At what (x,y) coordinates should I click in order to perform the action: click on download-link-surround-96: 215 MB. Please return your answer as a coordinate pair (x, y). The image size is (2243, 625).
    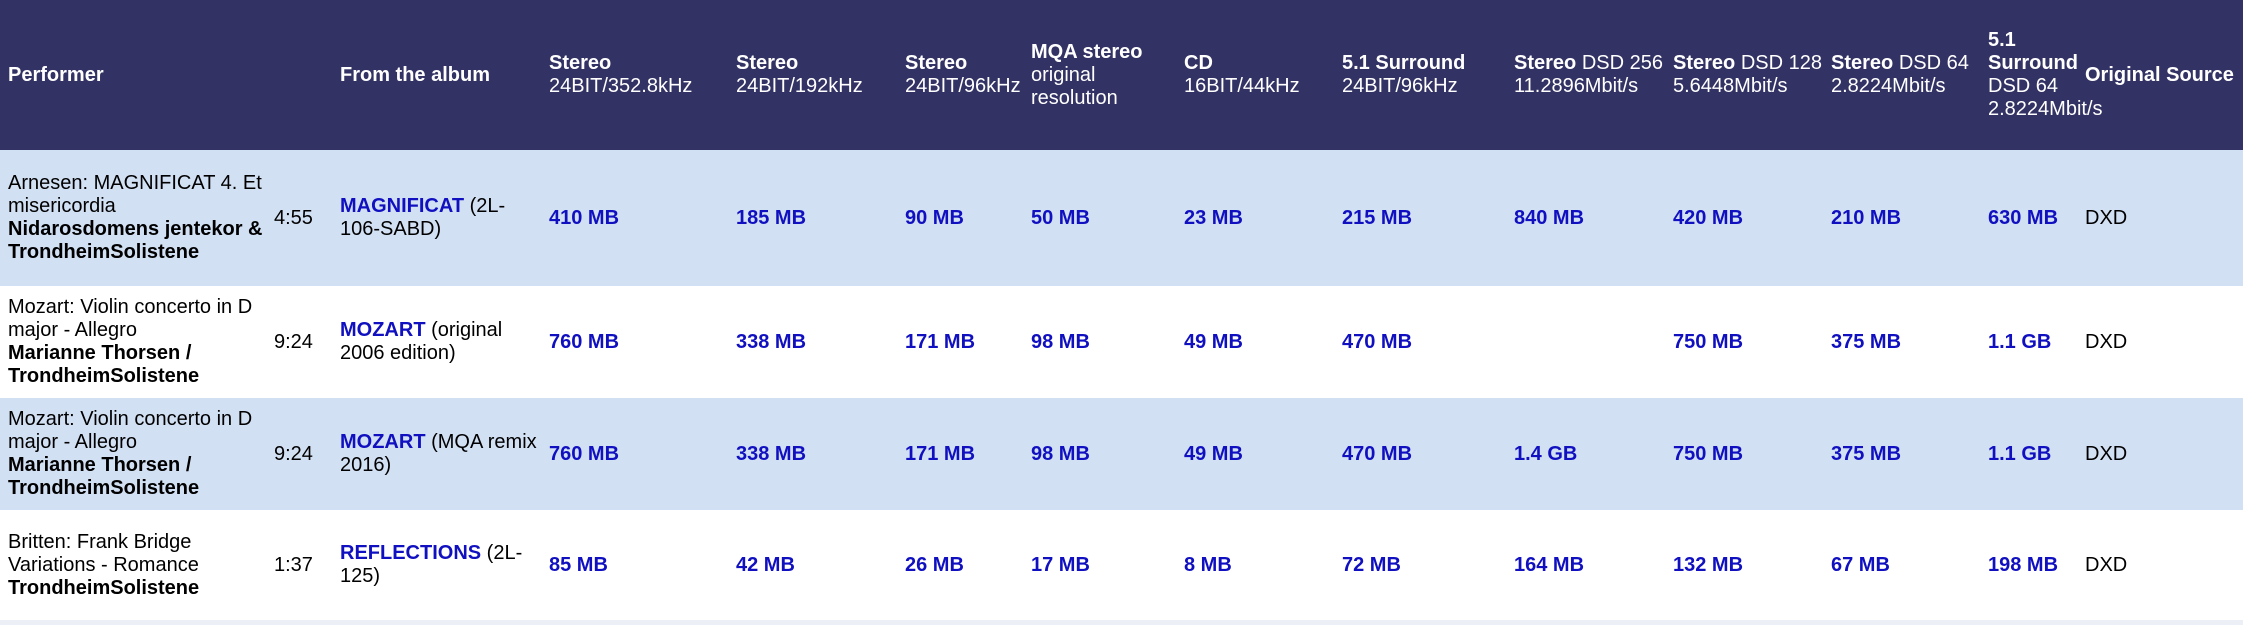
    Looking at the image, I should click on (1377, 217).